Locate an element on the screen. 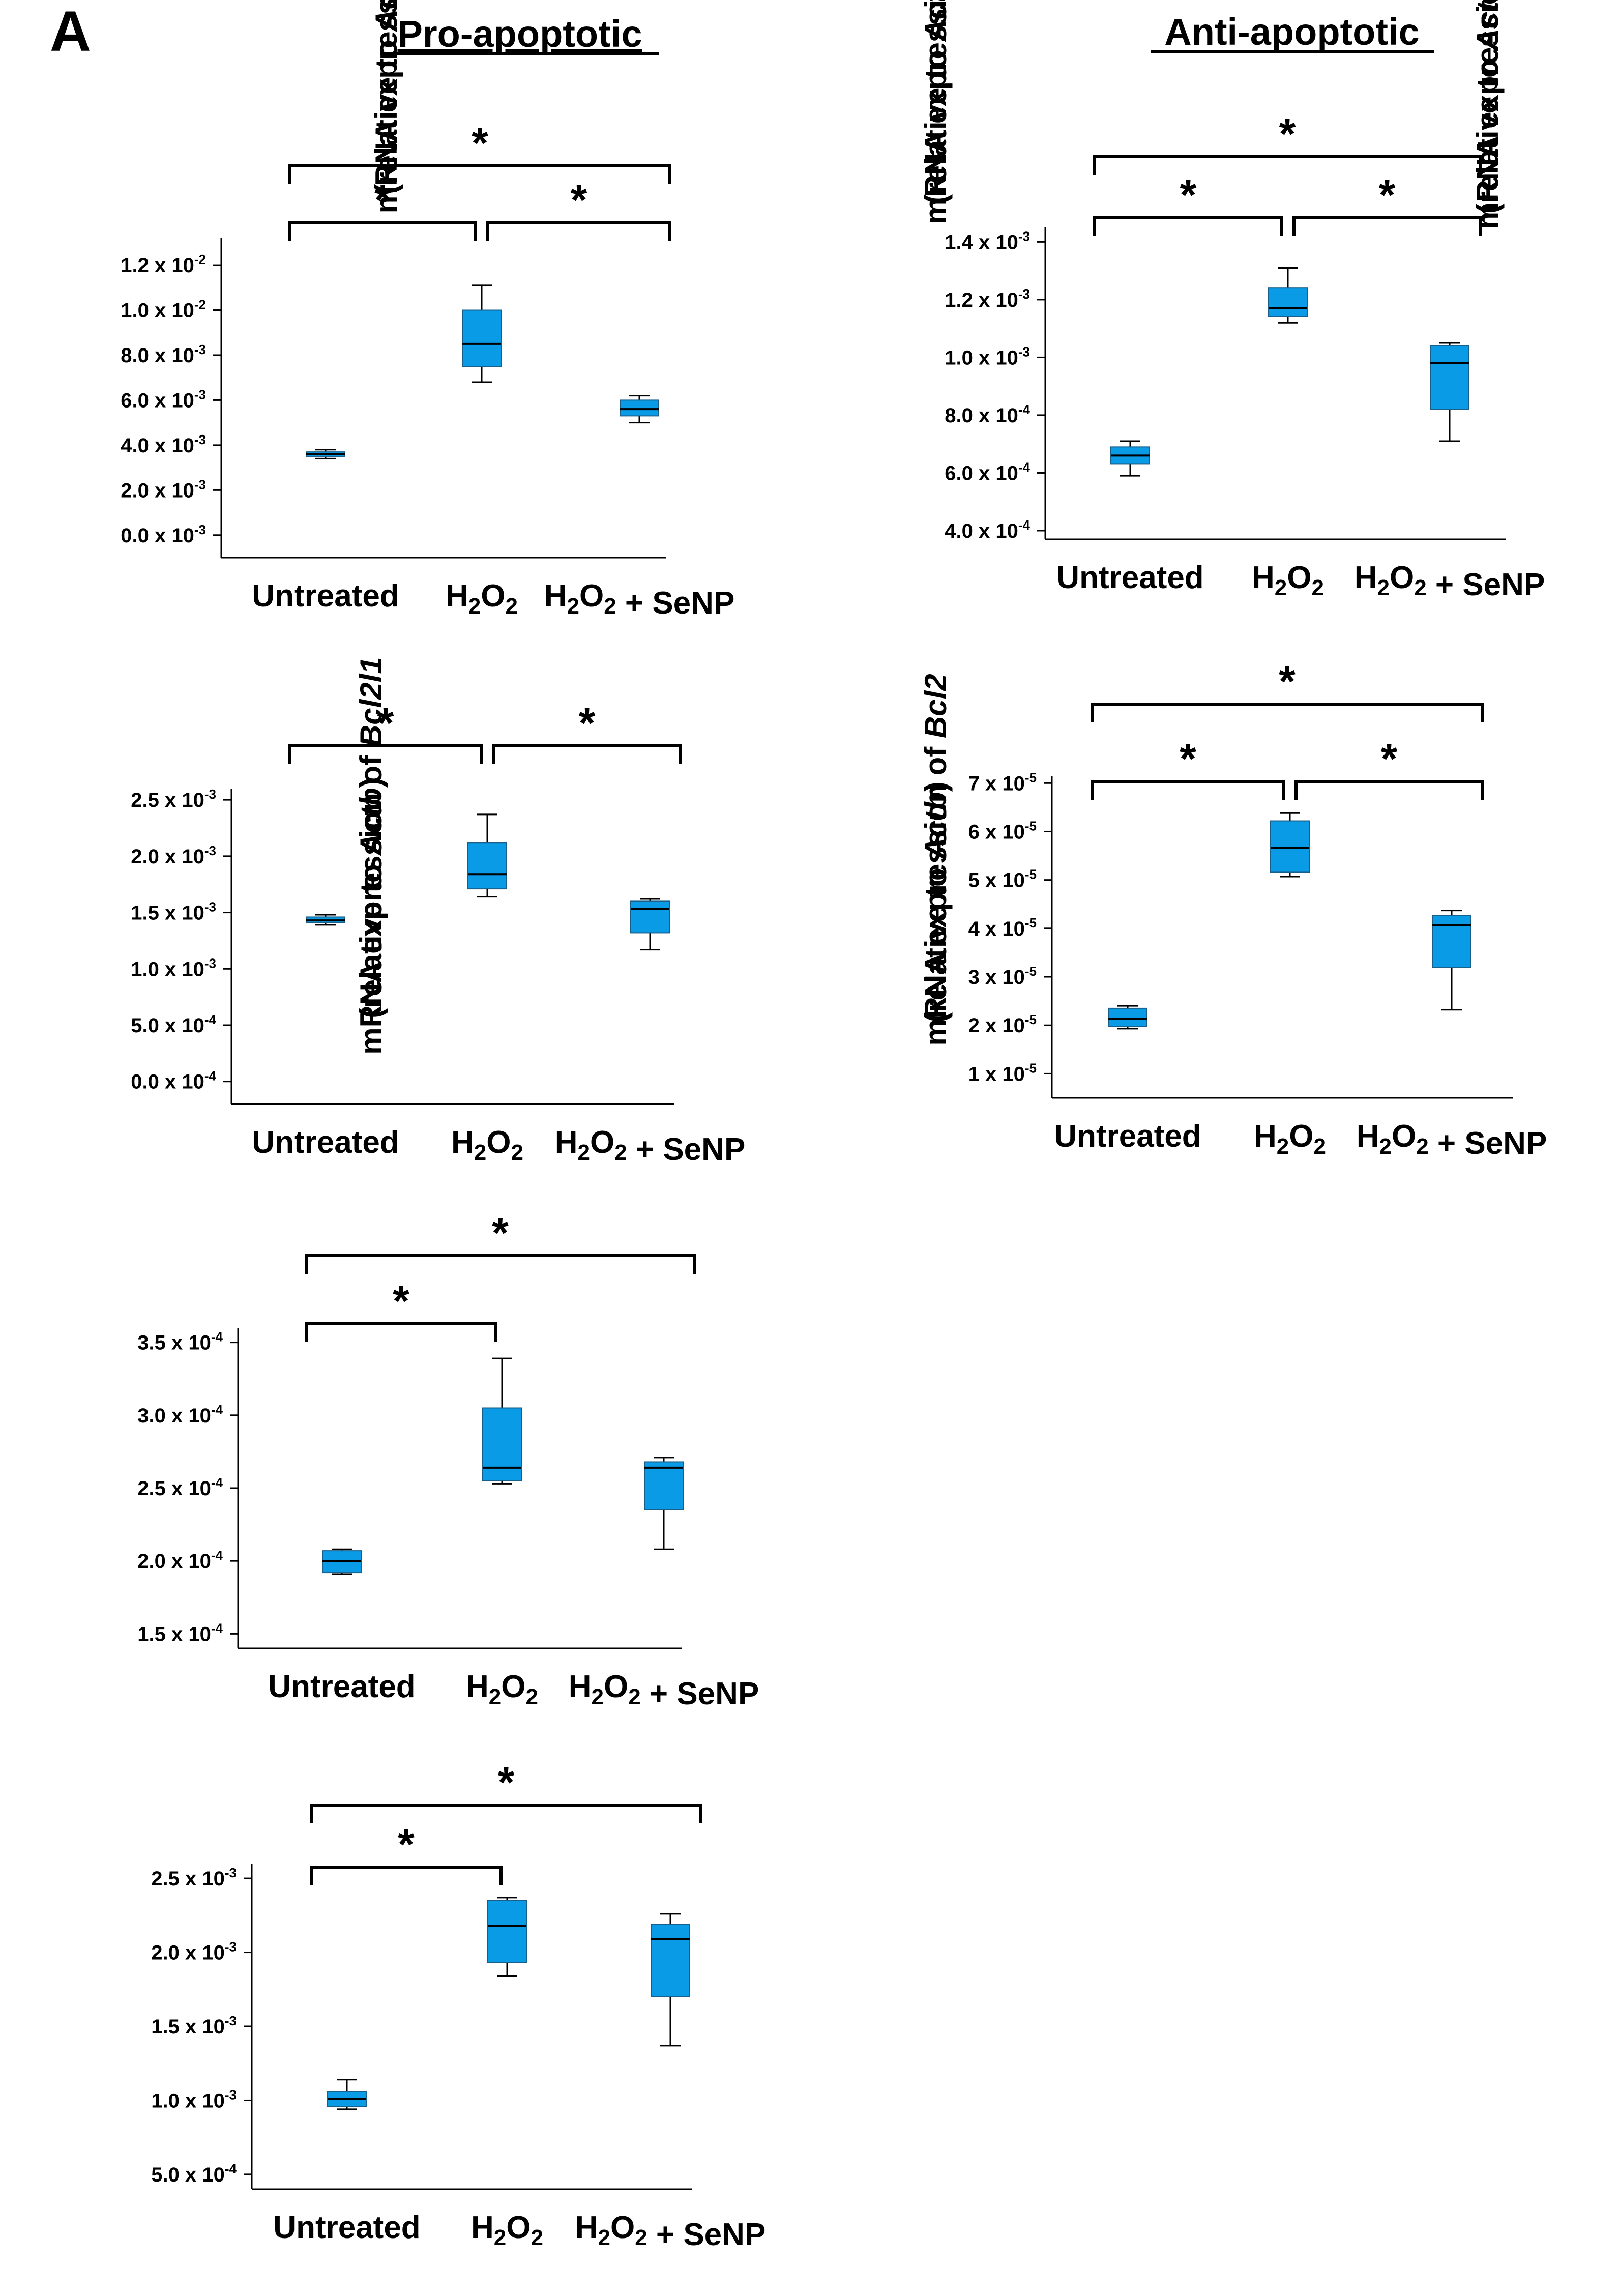 This screenshot has width=1619, height=2296. y-axis-label: mRNA expression of Bax is located at coordinates (386, 106).